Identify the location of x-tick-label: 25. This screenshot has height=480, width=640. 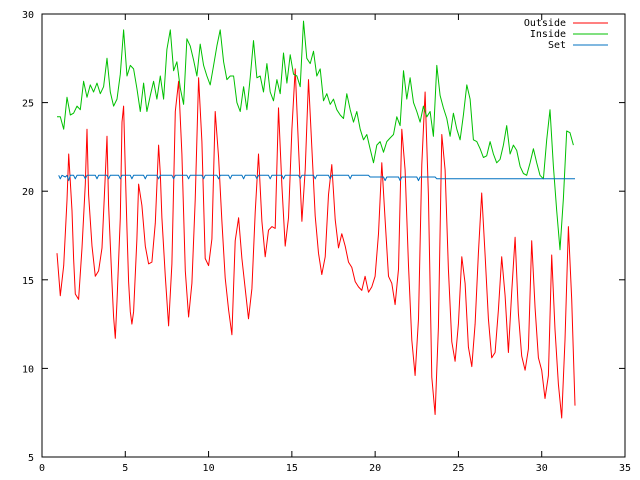
(458, 468).